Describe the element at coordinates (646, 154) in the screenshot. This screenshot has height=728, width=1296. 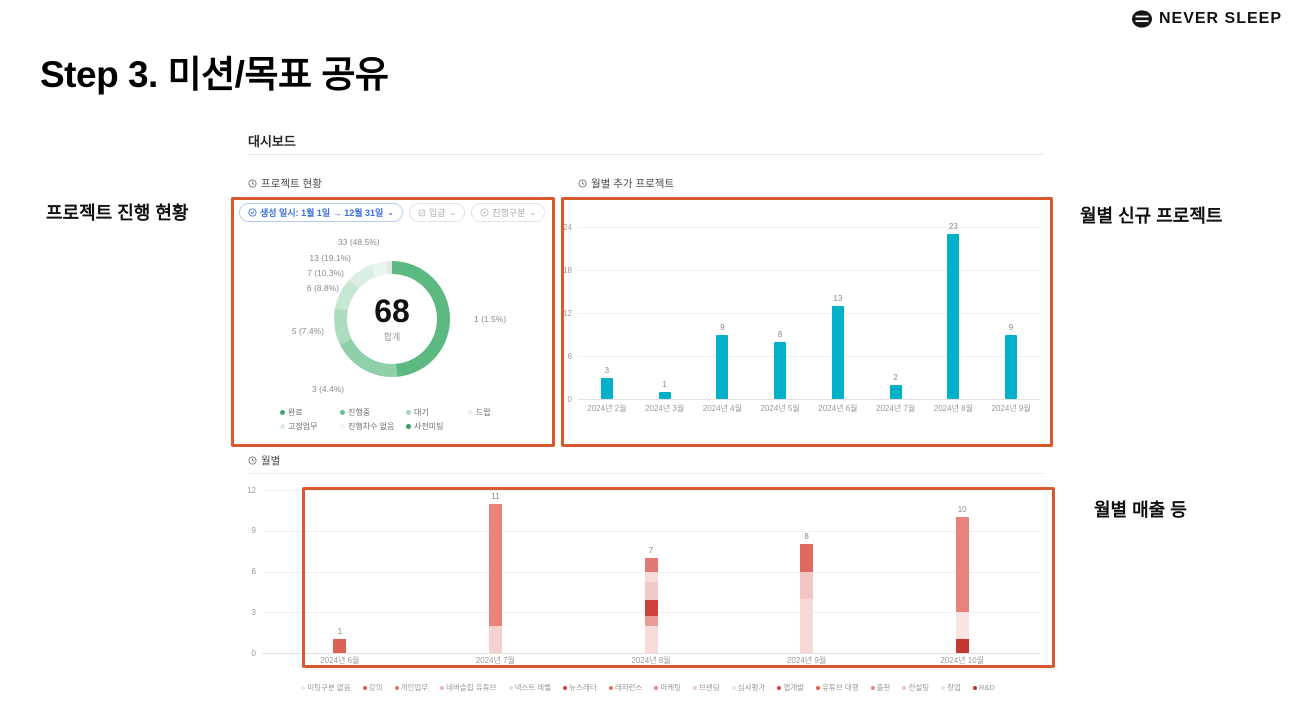
I see `divider` at that location.